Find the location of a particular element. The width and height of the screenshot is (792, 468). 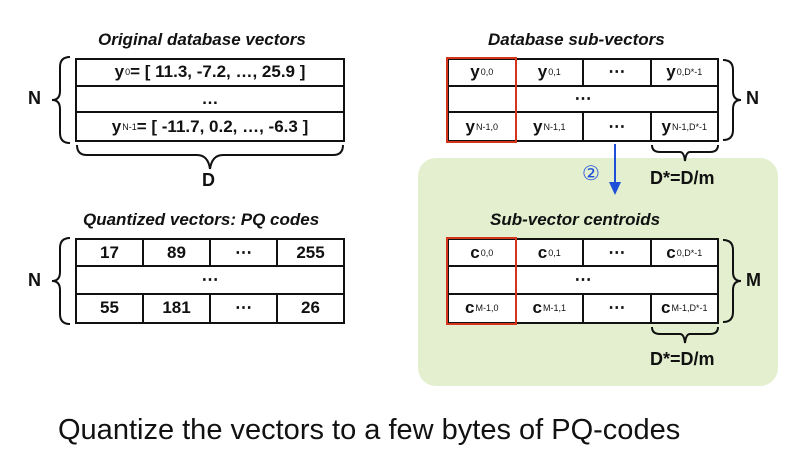

centroid-cell: c 0,D*-1 is located at coordinates (684, 252).